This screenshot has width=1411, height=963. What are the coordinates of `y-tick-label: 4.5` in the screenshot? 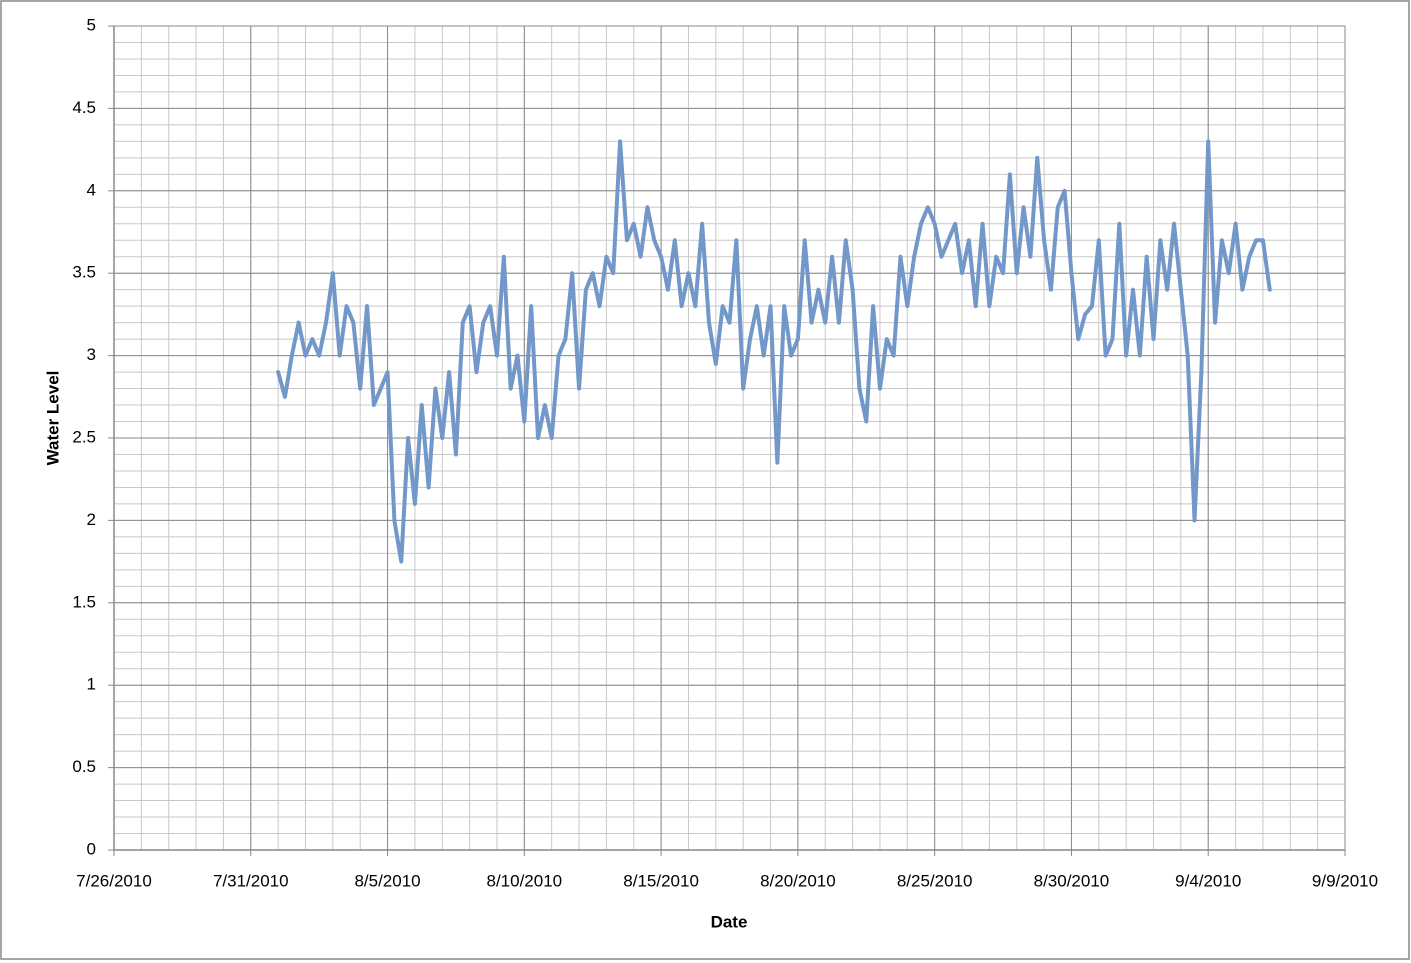 It's located at (84, 107).